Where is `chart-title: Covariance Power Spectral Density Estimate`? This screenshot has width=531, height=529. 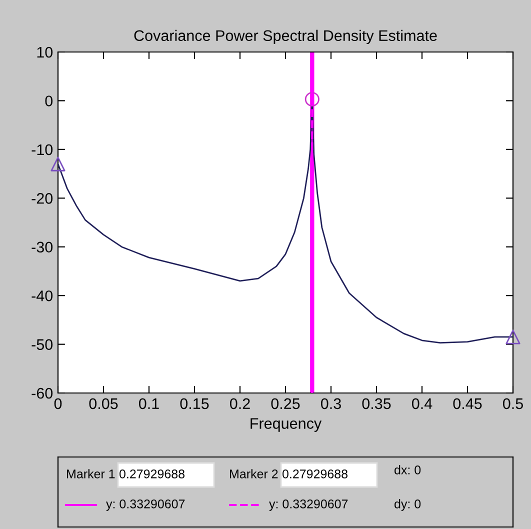 chart-title: Covariance Power Spectral Density Estimate is located at coordinates (285, 37).